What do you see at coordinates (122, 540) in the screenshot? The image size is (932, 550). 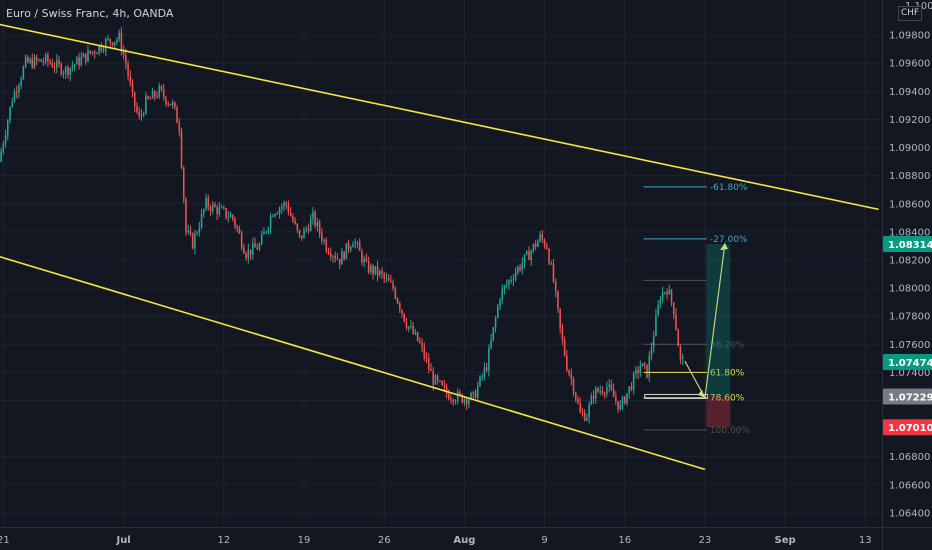 I see `time-tick-label: Jul` at bounding box center [122, 540].